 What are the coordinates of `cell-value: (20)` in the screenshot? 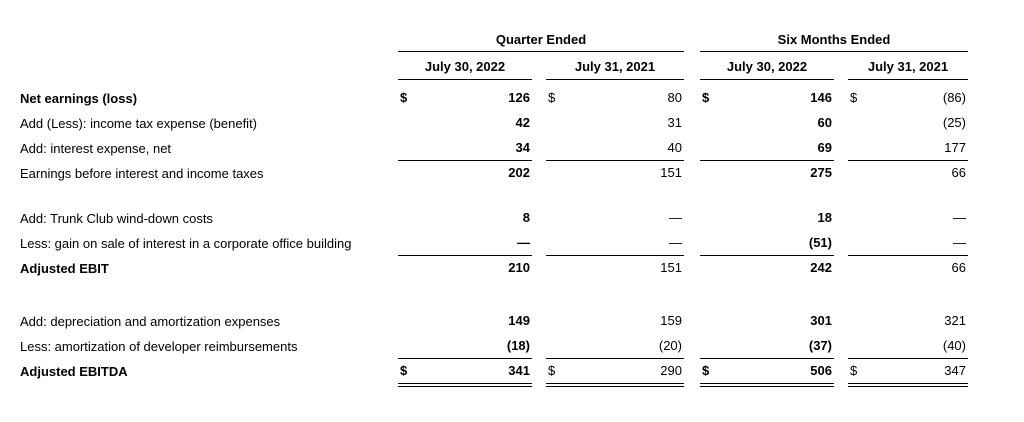 It's located at (670, 345).